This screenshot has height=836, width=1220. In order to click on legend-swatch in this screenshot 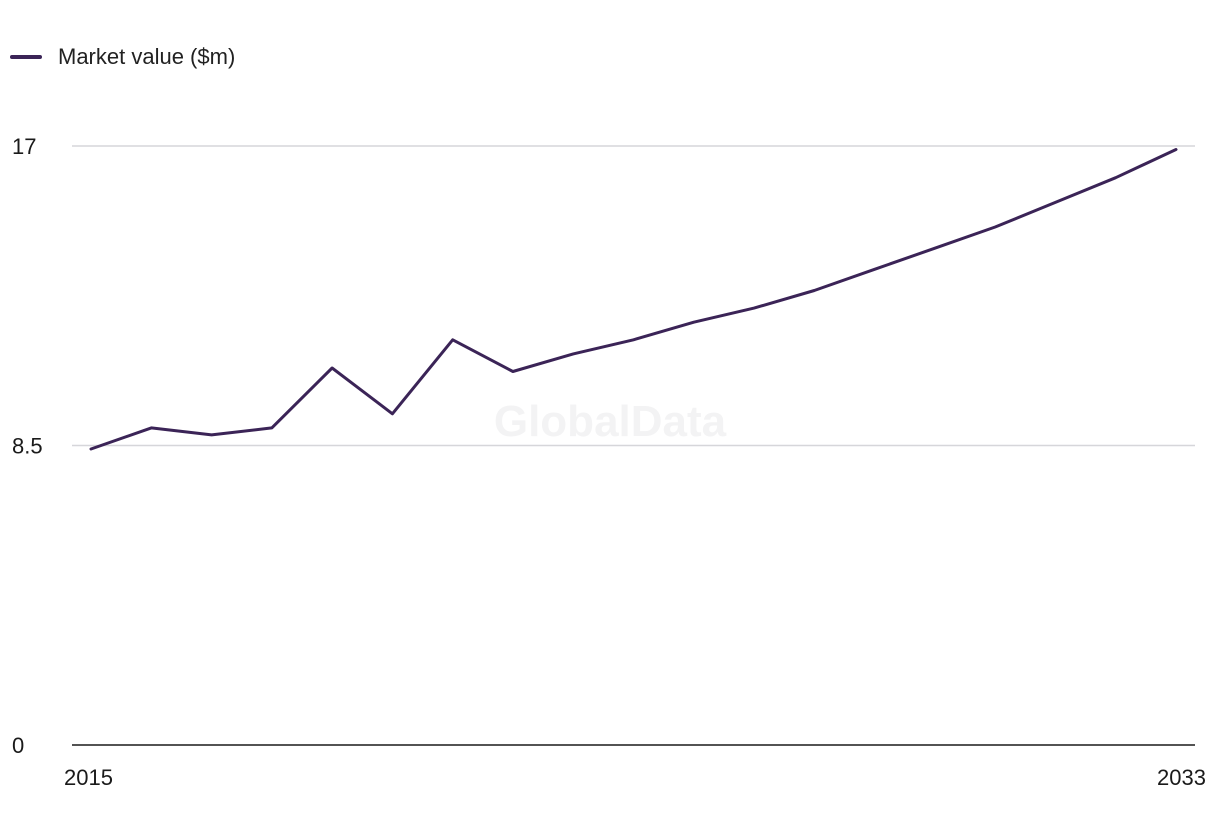, I will do `click(26, 57)`.